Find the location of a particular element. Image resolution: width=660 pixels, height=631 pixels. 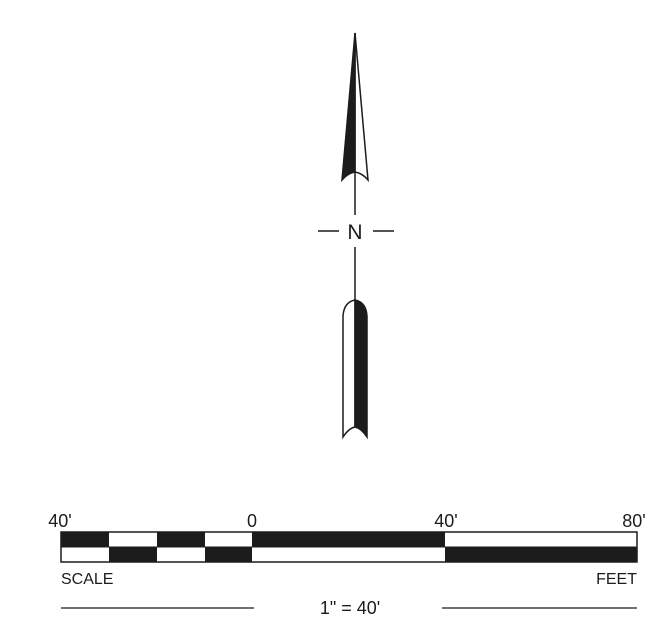

north-arrow-tail-light-half is located at coordinates (349, 369).